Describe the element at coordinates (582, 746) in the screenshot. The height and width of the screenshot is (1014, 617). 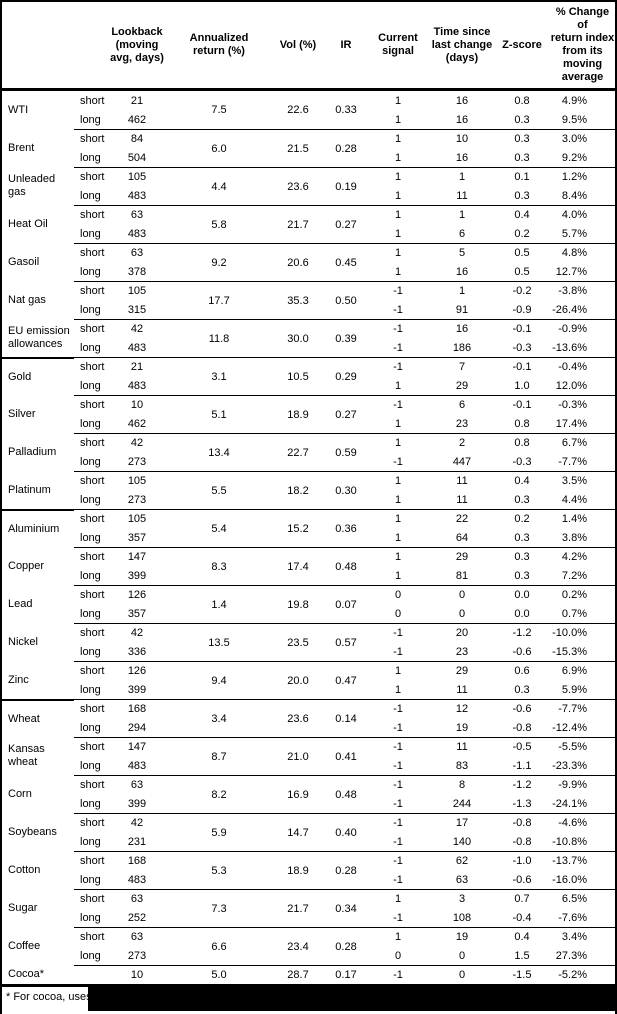
I see `pct-change-value: -5.5%` at that location.